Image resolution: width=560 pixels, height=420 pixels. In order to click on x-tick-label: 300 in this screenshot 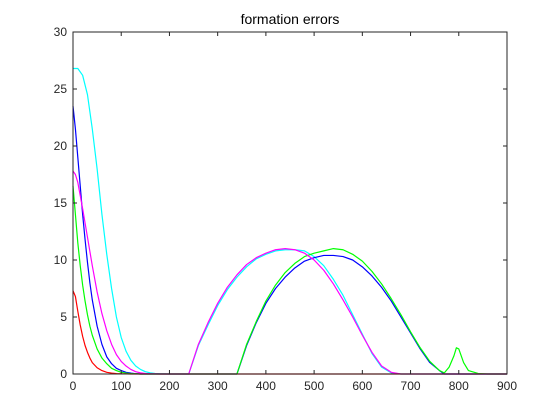, I will do `click(218, 386)`.